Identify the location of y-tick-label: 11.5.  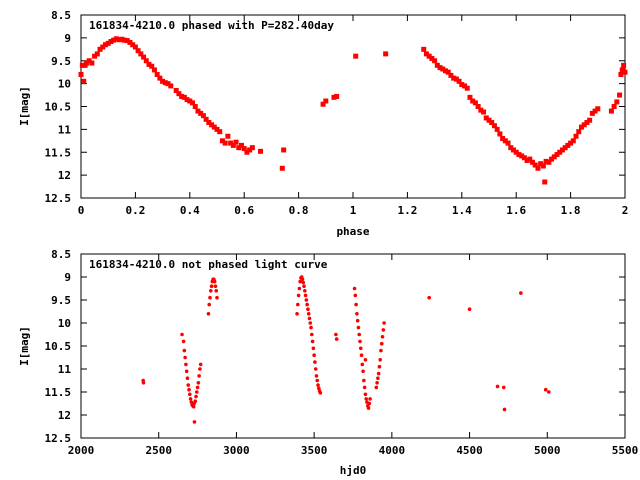
(58, 392).